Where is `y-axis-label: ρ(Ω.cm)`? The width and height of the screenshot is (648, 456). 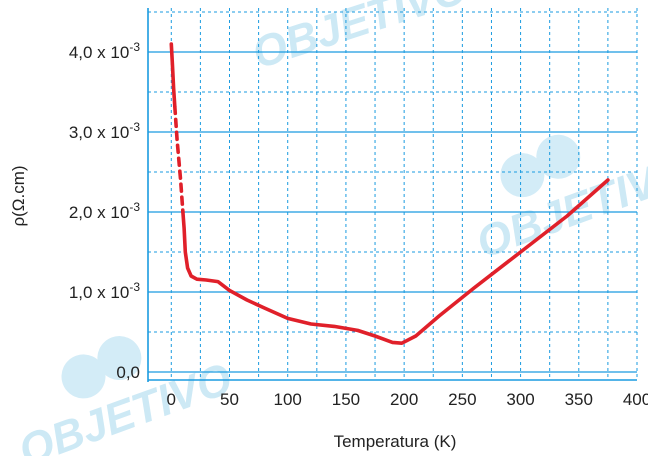 y-axis-label: ρ(Ω.cm) is located at coordinates (18, 195).